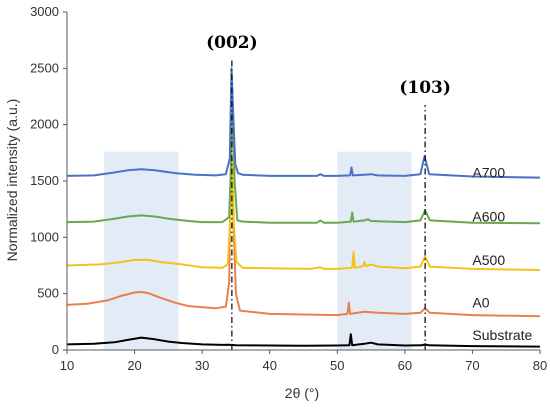  What do you see at coordinates (425, 88) in the screenshot?
I see `peak-label-103: (103)` at bounding box center [425, 88].